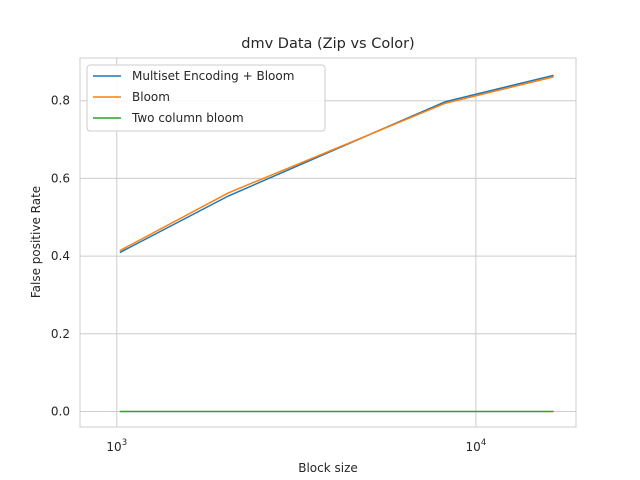 The width and height of the screenshot is (640, 480). I want to click on legend-label: Two column bloom, so click(187, 118).